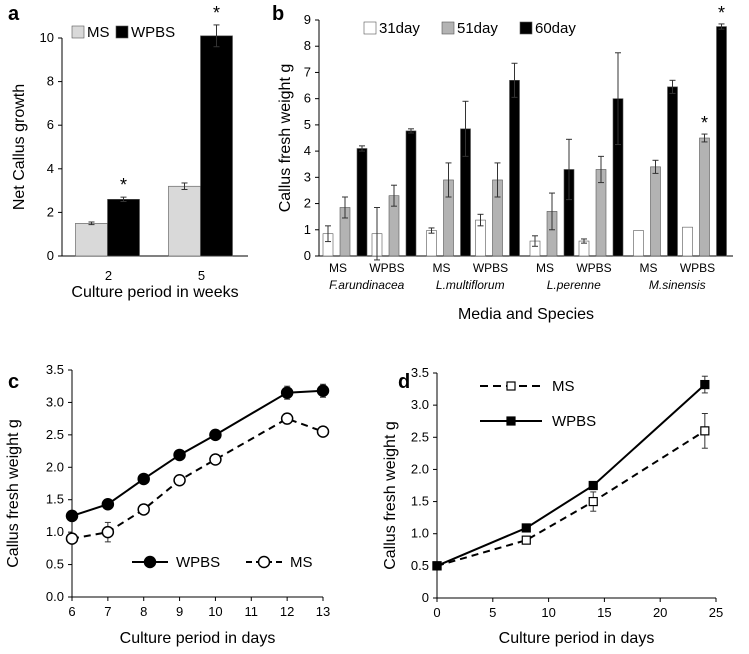 Image resolution: width=749 pixels, height=654 pixels. What do you see at coordinates (604, 612) in the screenshot?
I see `d-x-tick-label: 15` at bounding box center [604, 612].